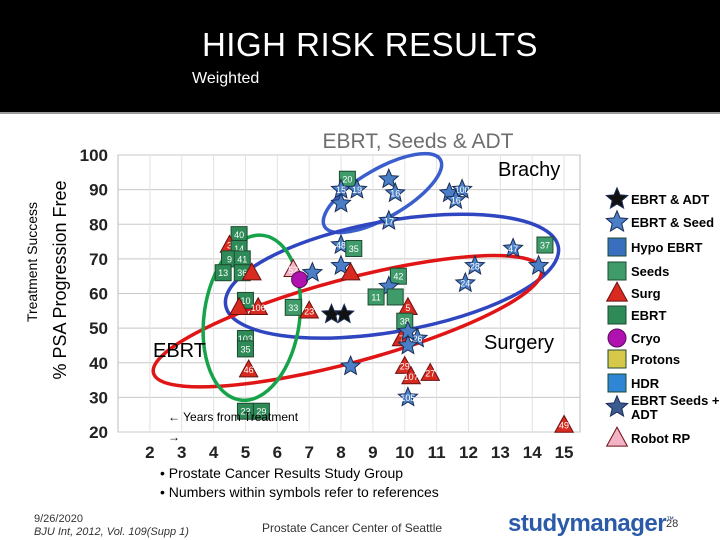 The image size is (720, 540). What do you see at coordinates (32, 262) in the screenshot?
I see `y-axis-label-outer: Treatment Success` at bounding box center [32, 262].